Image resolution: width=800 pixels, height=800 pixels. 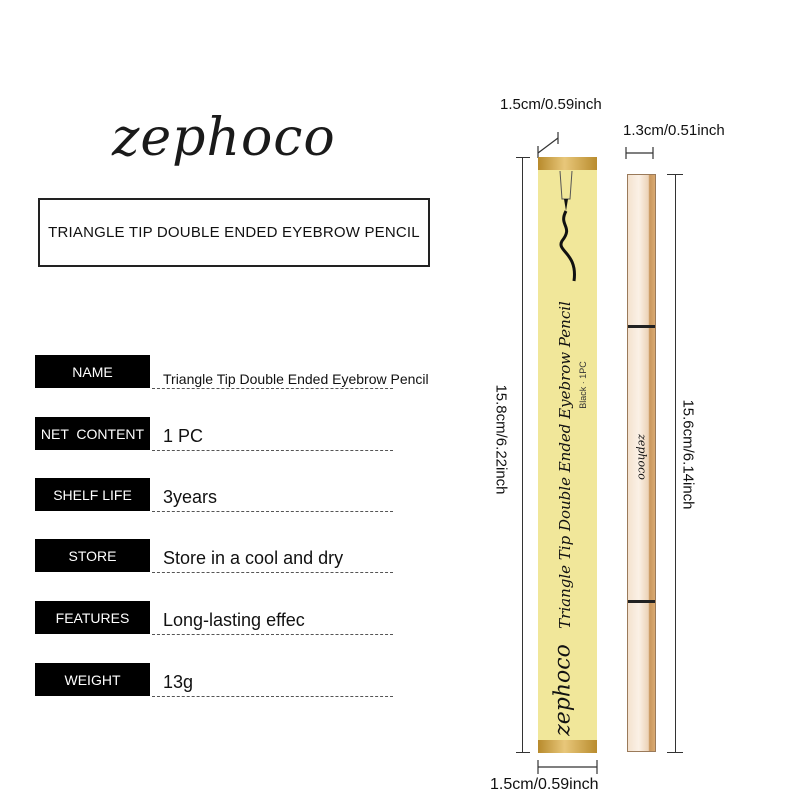 What do you see at coordinates (582, 385) in the screenshot?
I see `box-shade: Black · 1PC` at bounding box center [582, 385].